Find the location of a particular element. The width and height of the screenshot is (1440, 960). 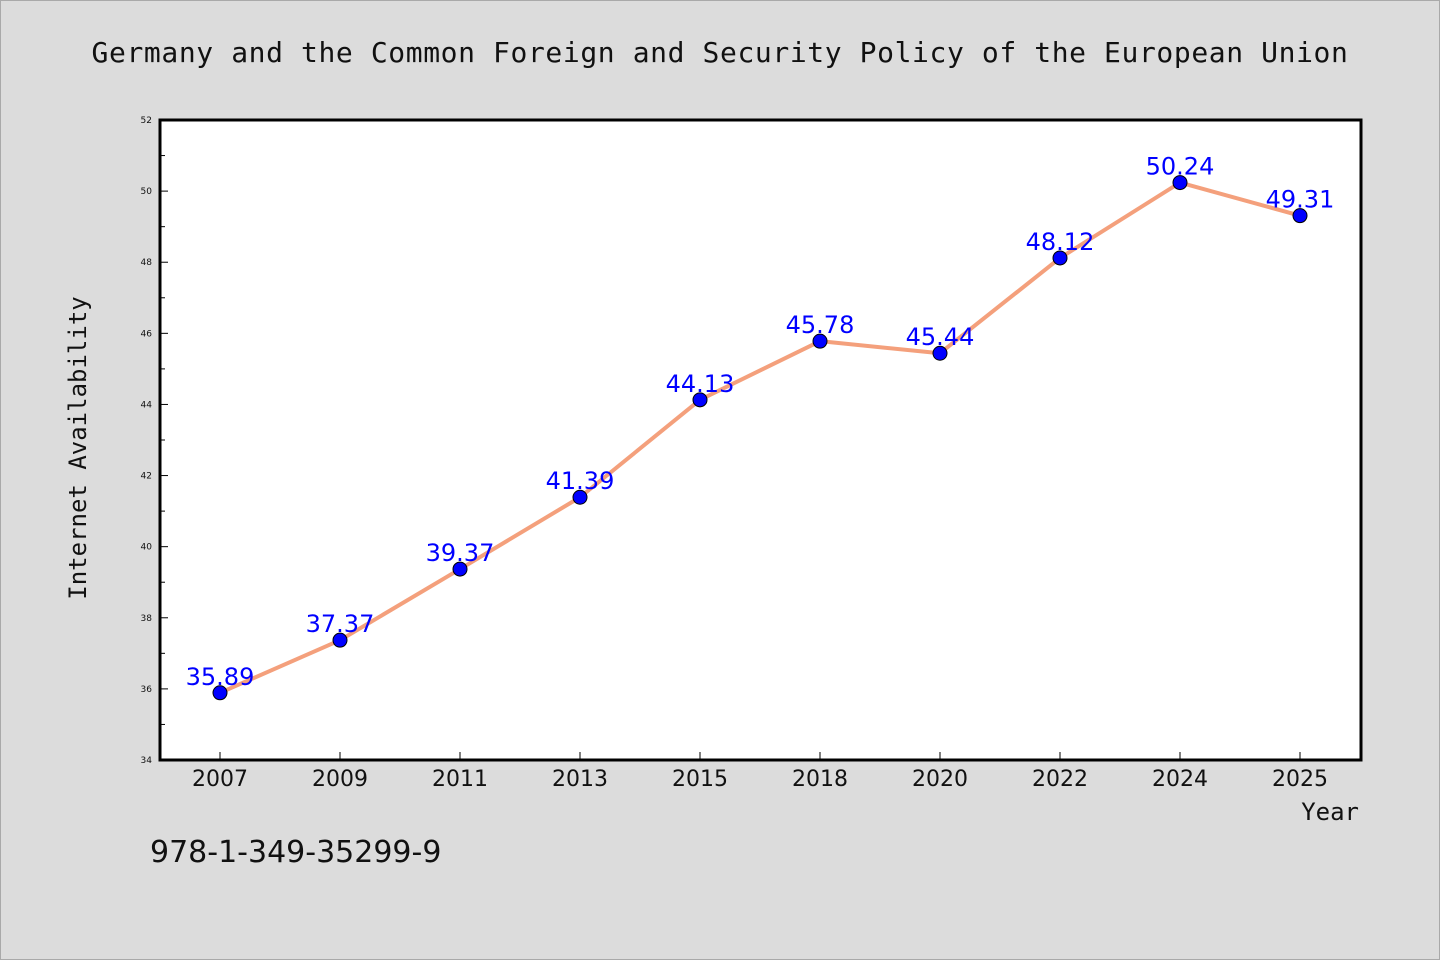

y-tick-label: 50 is located at coordinates (147, 192).